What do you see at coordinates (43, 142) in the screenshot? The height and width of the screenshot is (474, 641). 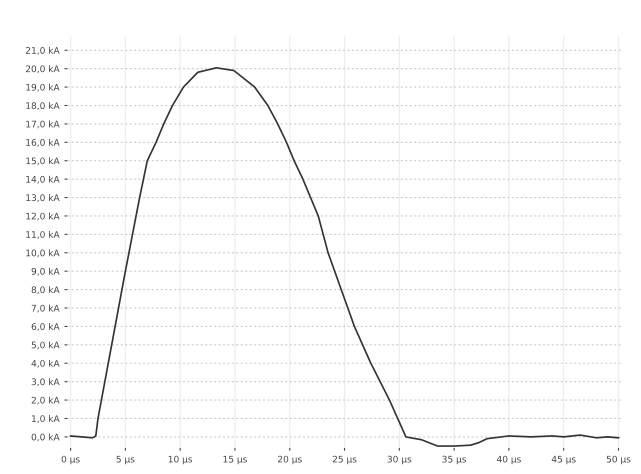 I see `y-tick-label: 16,0 kA` at bounding box center [43, 142].